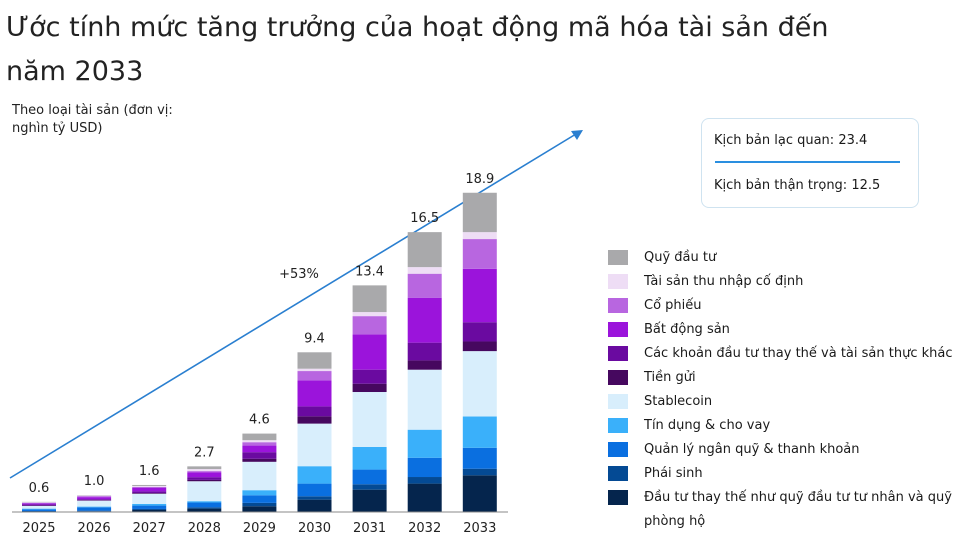 The width and height of the screenshot is (973, 555). What do you see at coordinates (94, 528) in the screenshot?
I see `x-tick-label-2026: 2026` at bounding box center [94, 528].